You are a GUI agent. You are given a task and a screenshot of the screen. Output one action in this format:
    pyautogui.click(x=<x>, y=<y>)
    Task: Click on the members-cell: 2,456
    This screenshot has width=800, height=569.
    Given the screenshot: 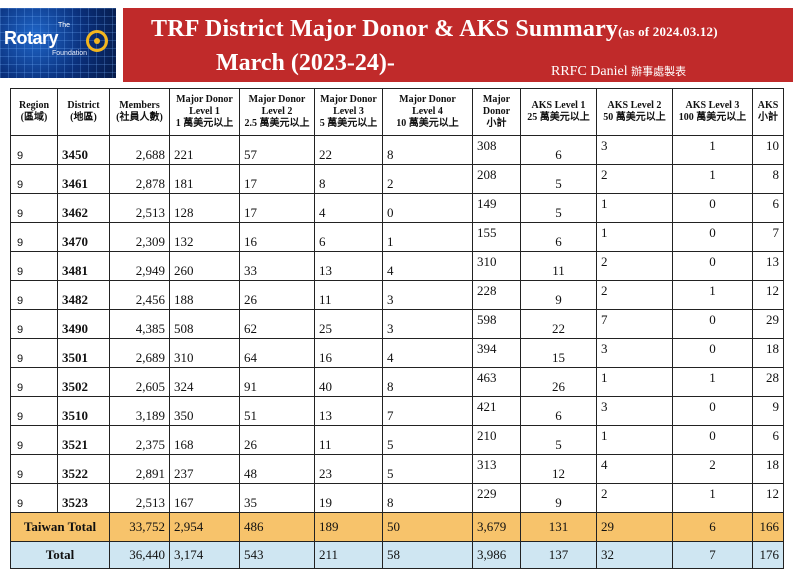 What is the action you would take?
    pyautogui.click(x=139, y=295)
    